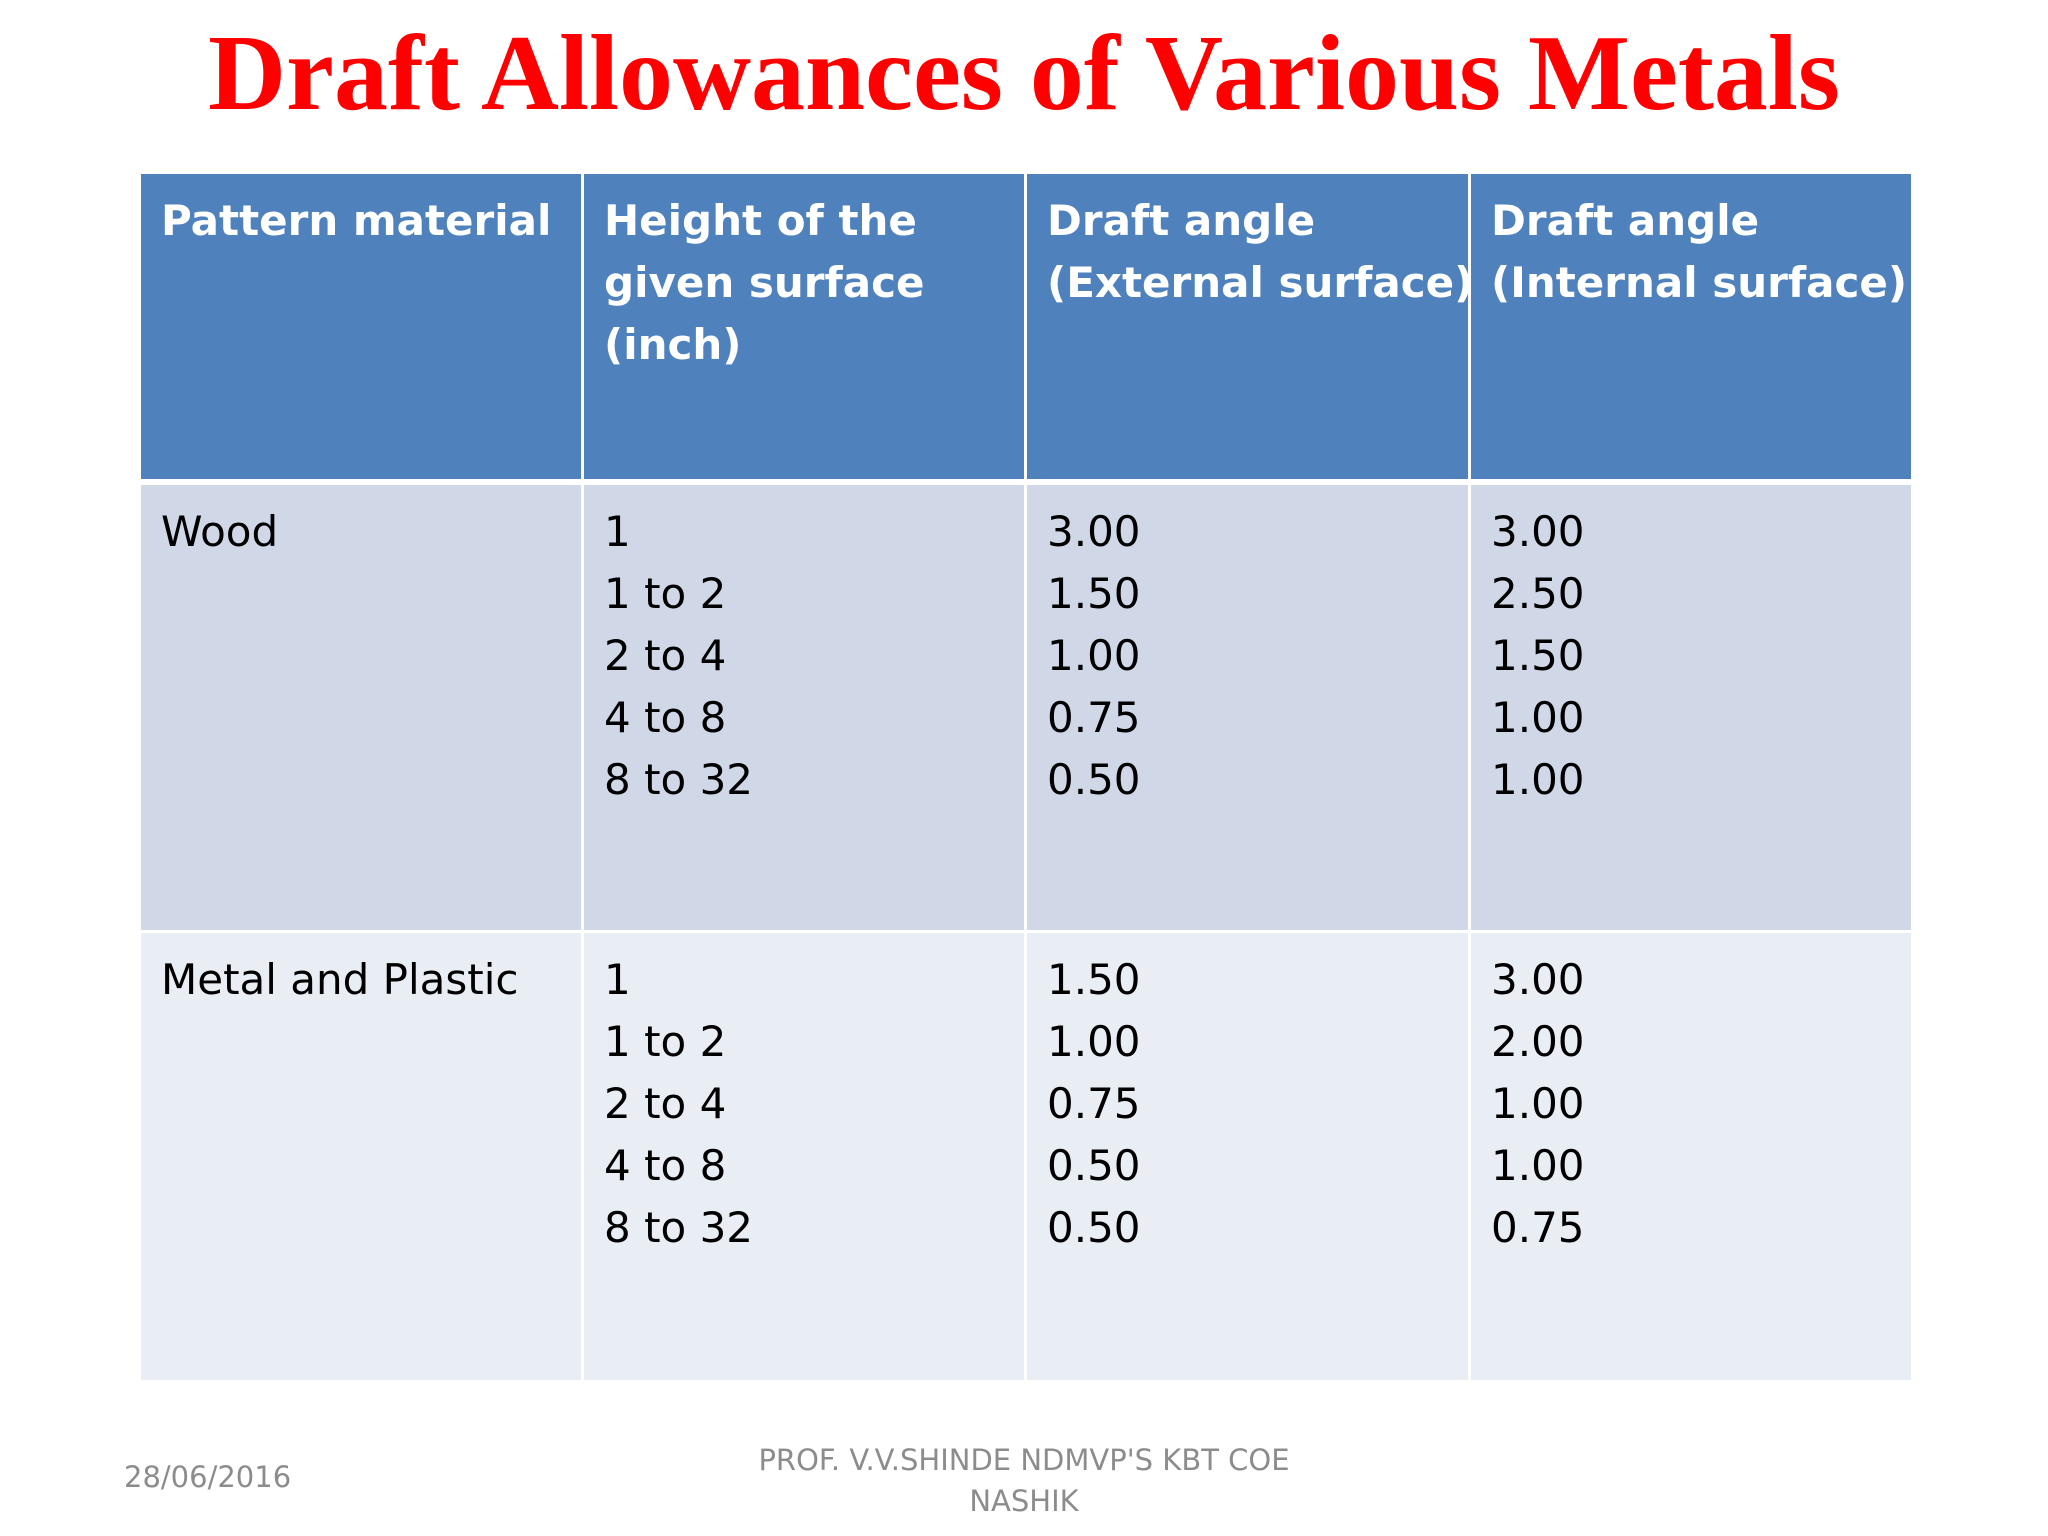 This screenshot has height=1536, width=2048. What do you see at coordinates (1247, 1156) in the screenshot?
I see `cell-external: 1.50 1.00 0.75 0.50 0.50` at bounding box center [1247, 1156].